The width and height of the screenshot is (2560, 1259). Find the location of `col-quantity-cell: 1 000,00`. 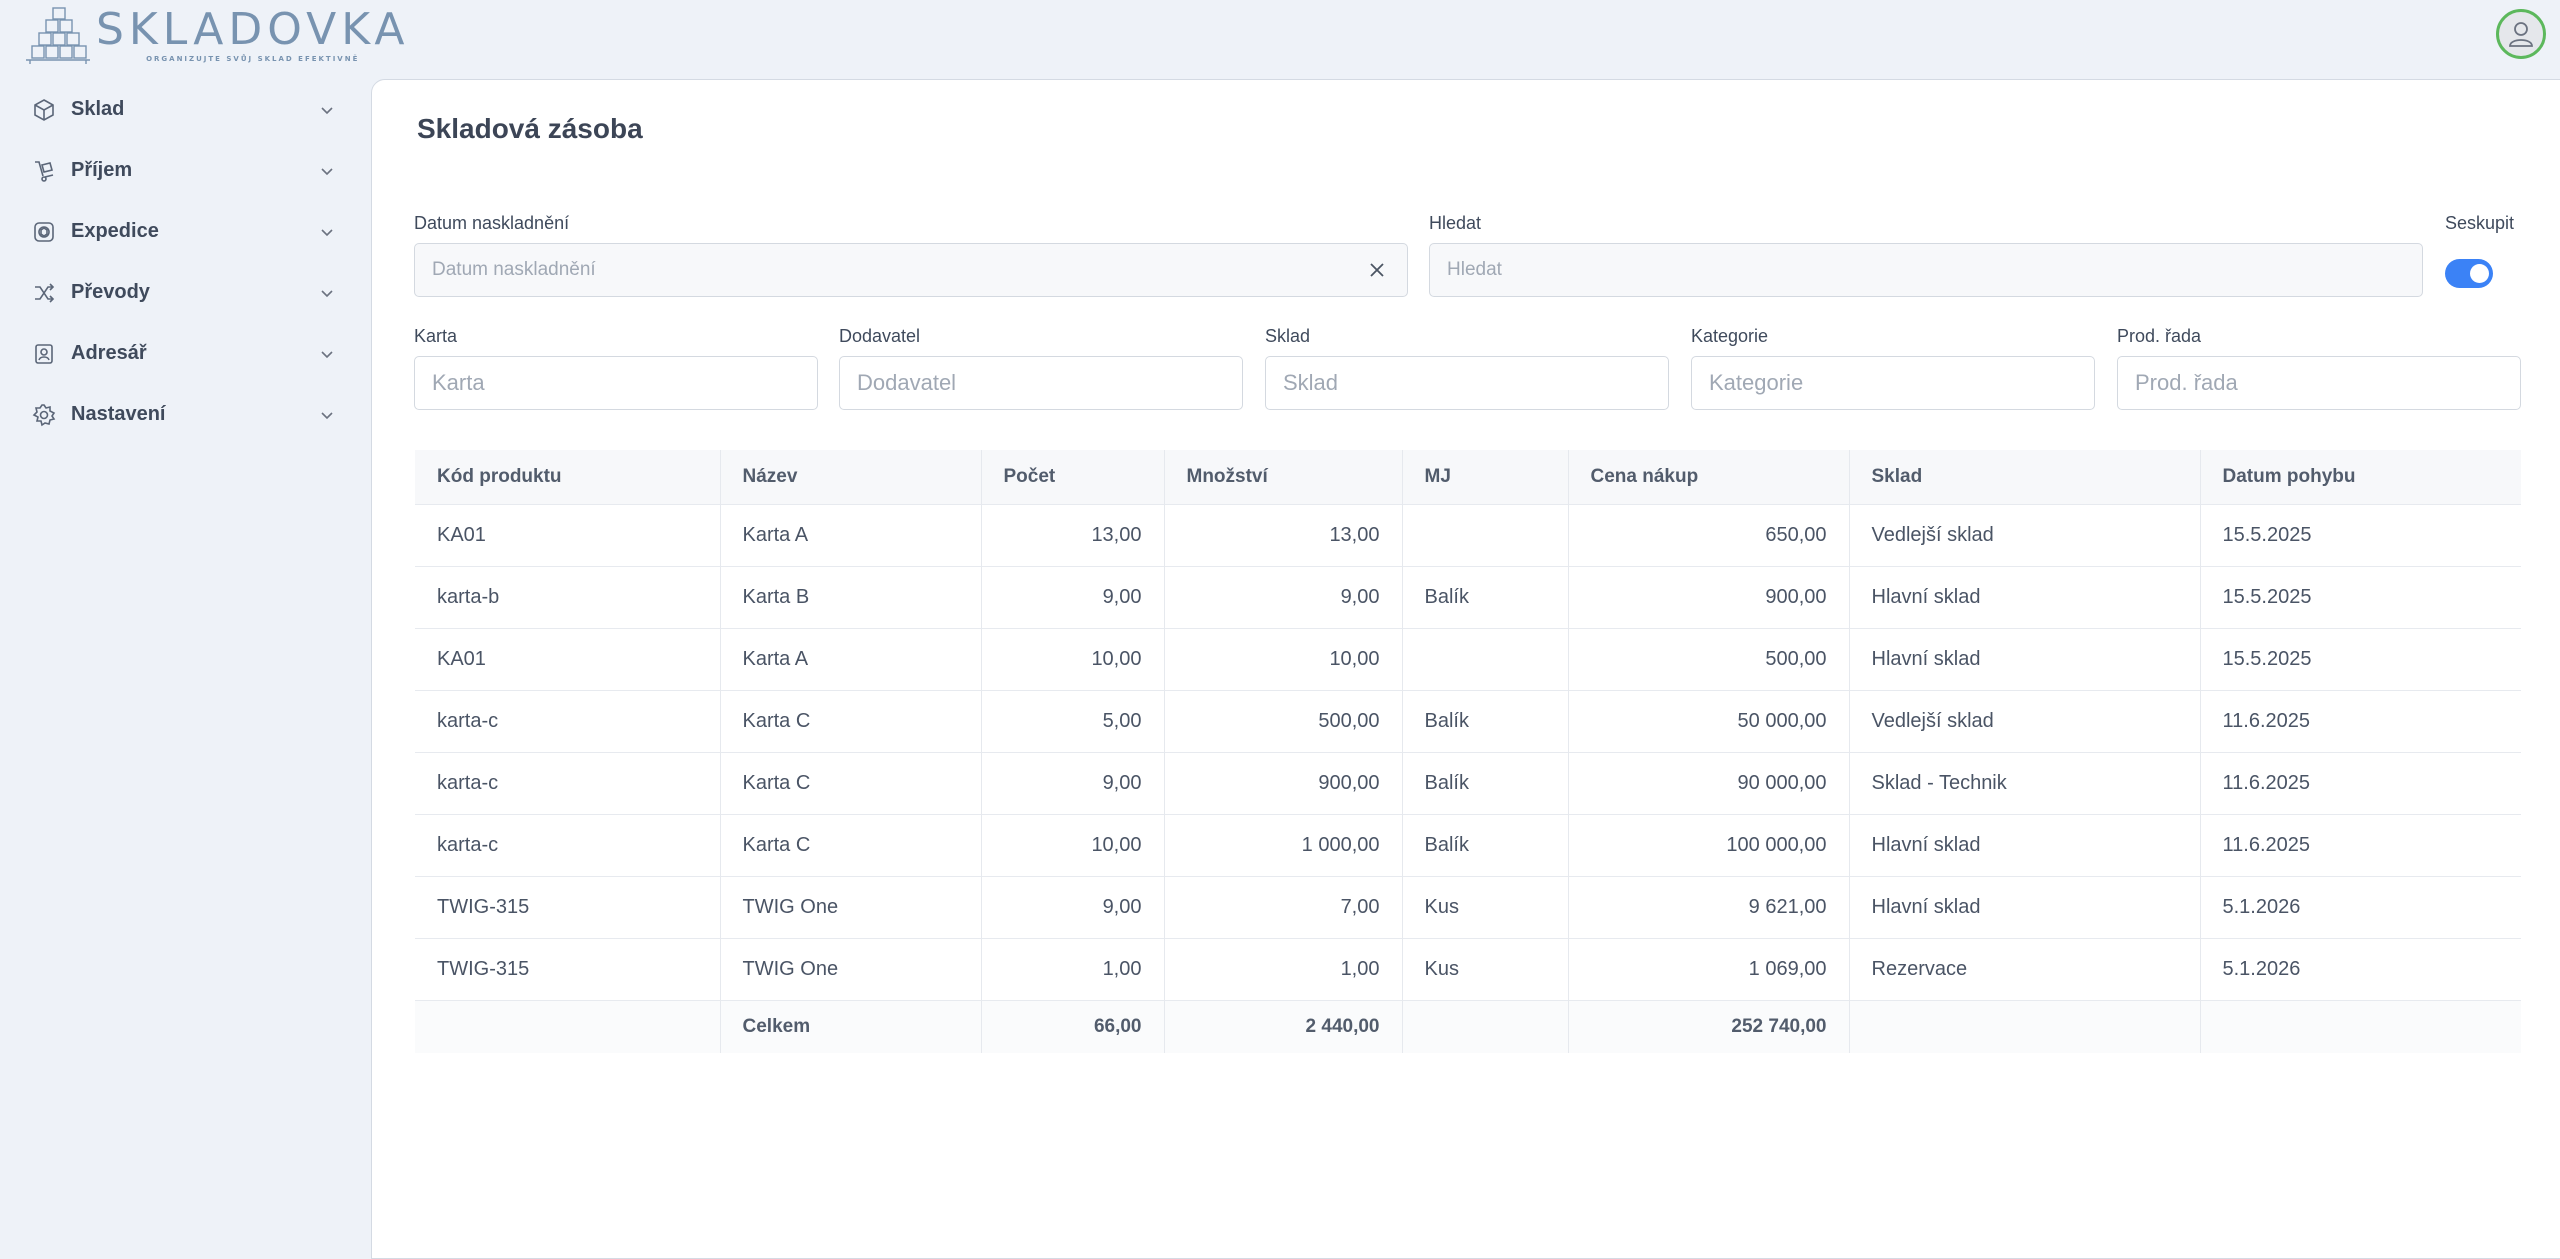

col-quantity-cell: 1 000,00 is located at coordinates (1283, 844).